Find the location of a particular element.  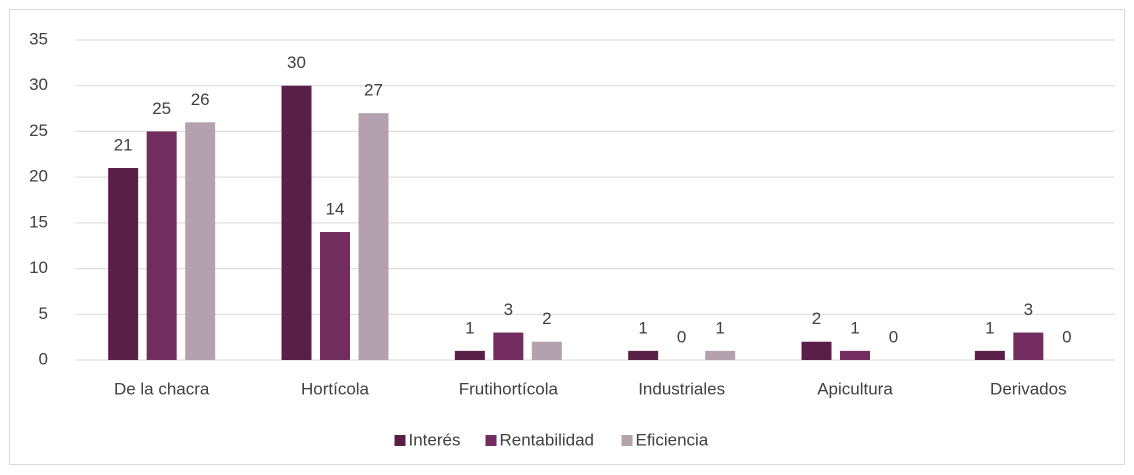

data-label: 27 is located at coordinates (373, 90).